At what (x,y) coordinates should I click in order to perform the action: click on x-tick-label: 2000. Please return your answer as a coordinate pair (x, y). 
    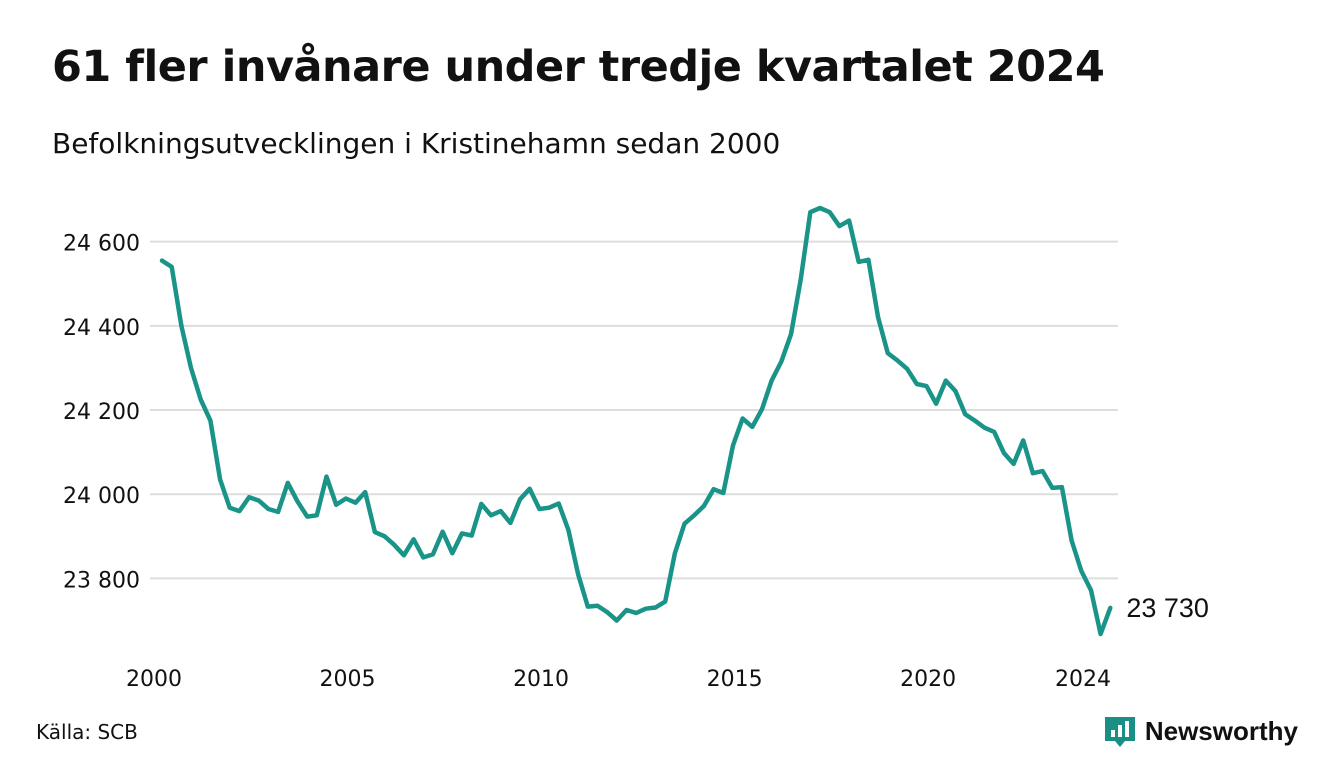
    Looking at the image, I should click on (154, 679).